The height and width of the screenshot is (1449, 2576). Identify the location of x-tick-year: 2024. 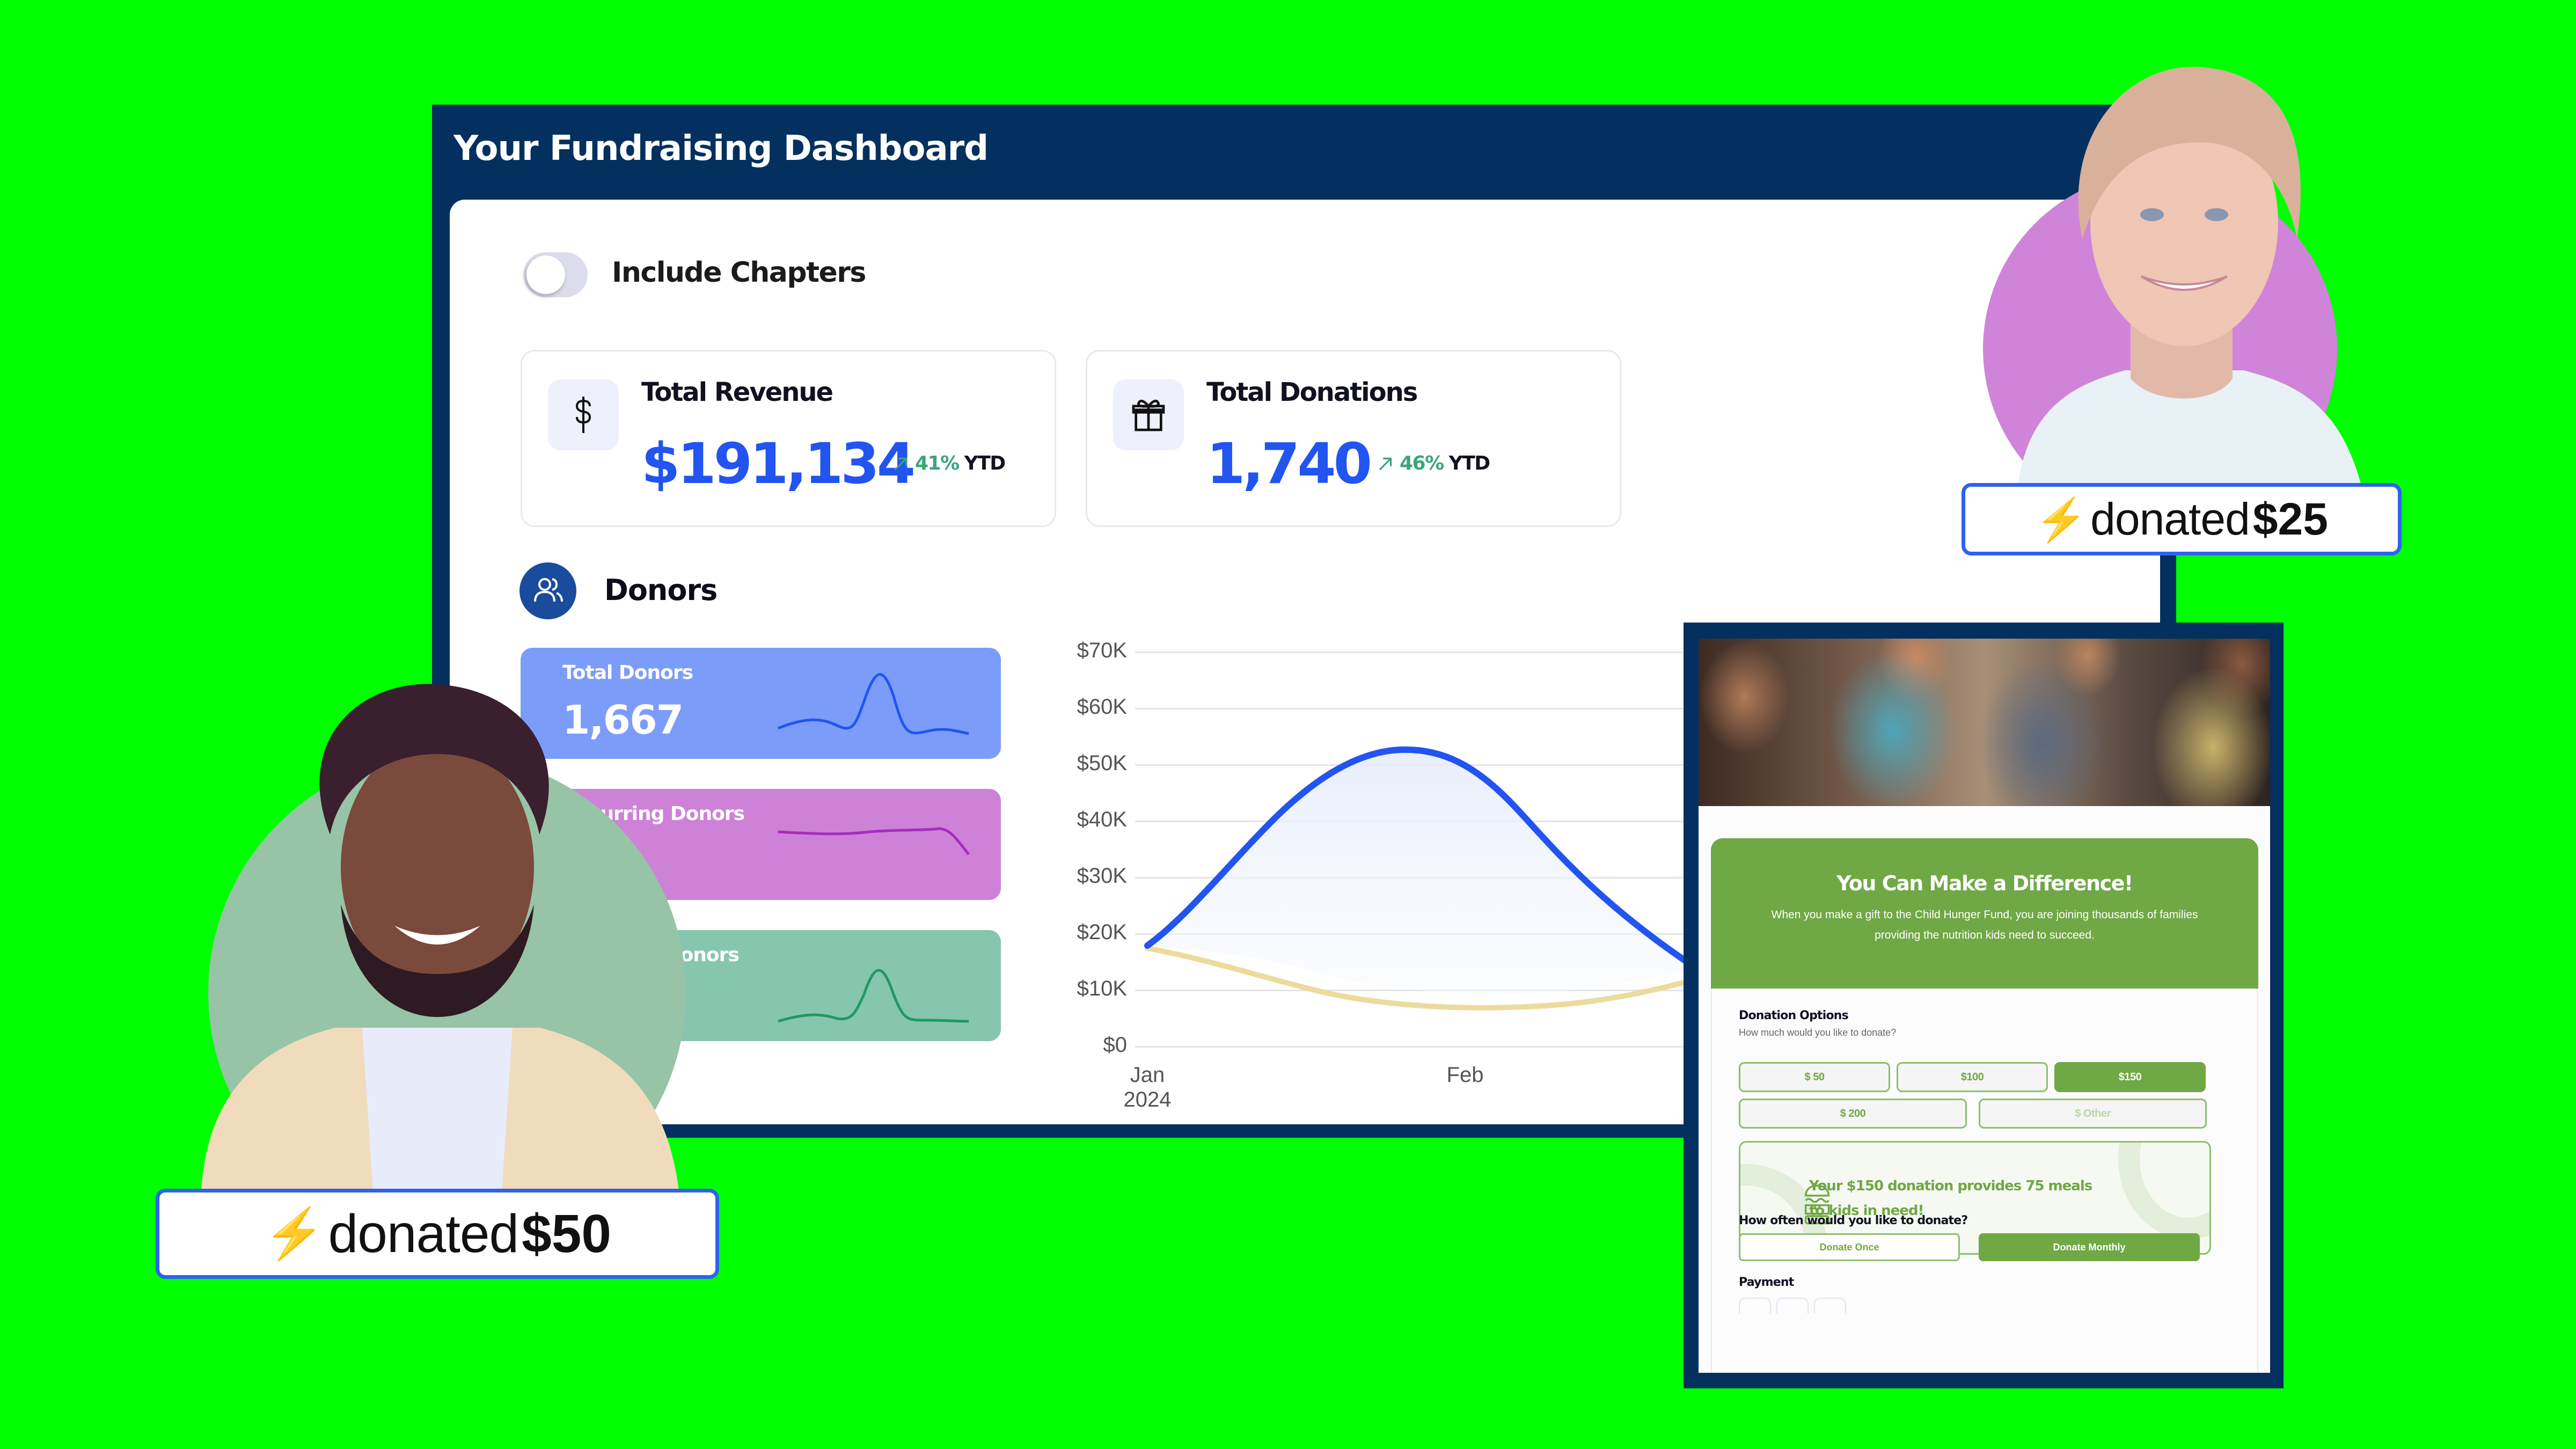
(1147, 1099).